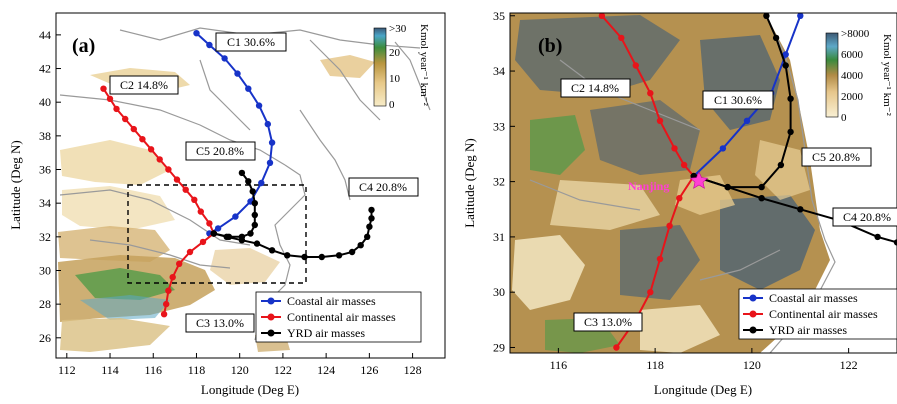  Describe the element at coordinates (855, 34) in the screenshot. I see `colorbar-b-tick-0: >8000` at that location.